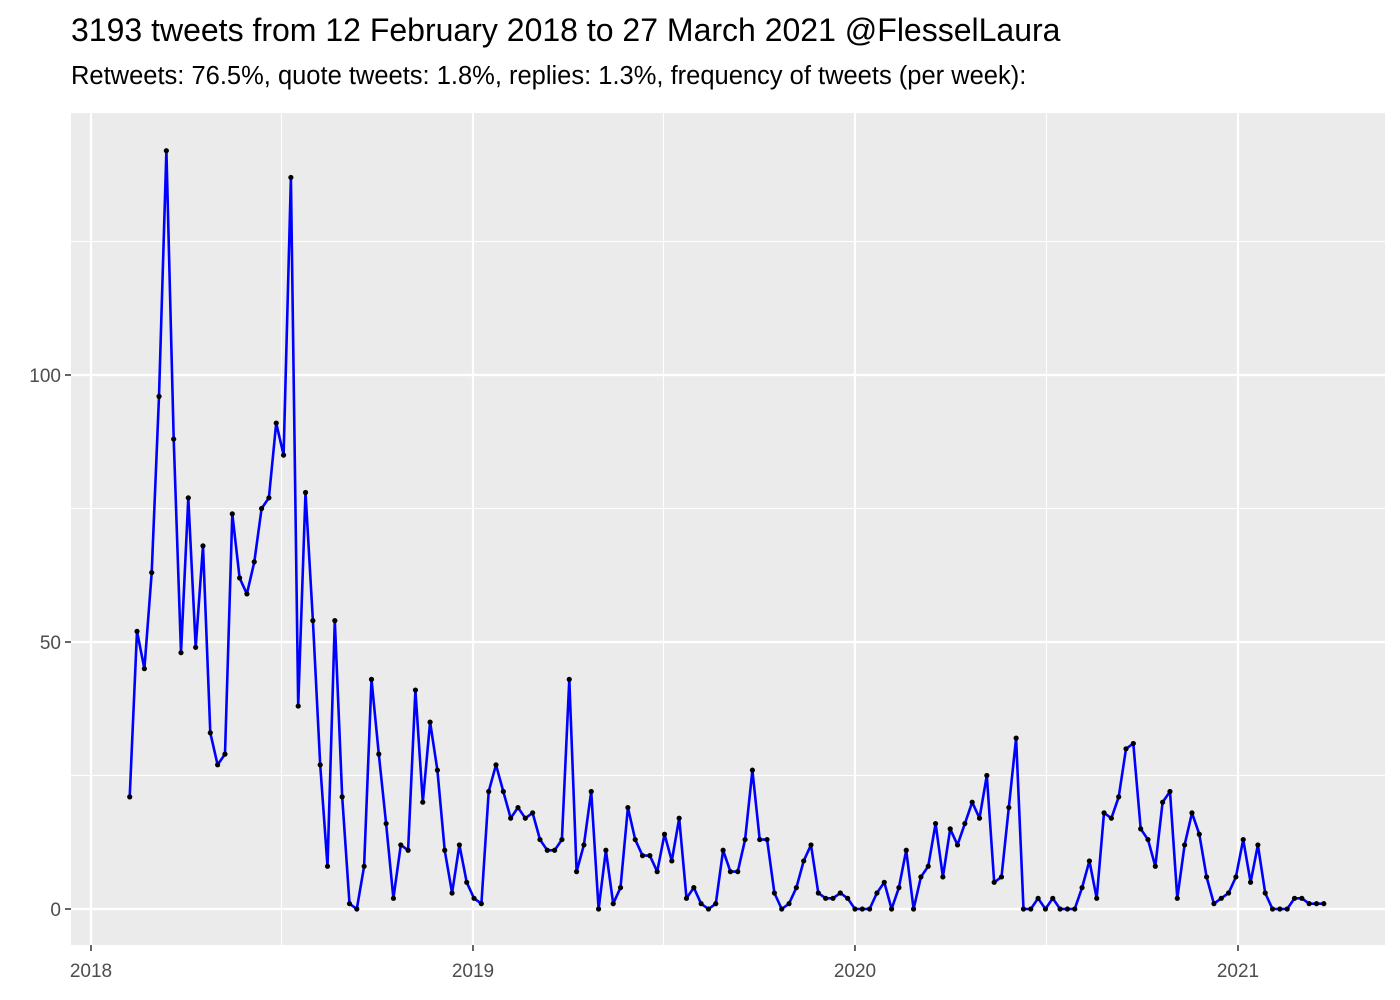 The width and height of the screenshot is (1400, 1000). I want to click on x-axis: 2018 2019 2020 2021, so click(664, 963).